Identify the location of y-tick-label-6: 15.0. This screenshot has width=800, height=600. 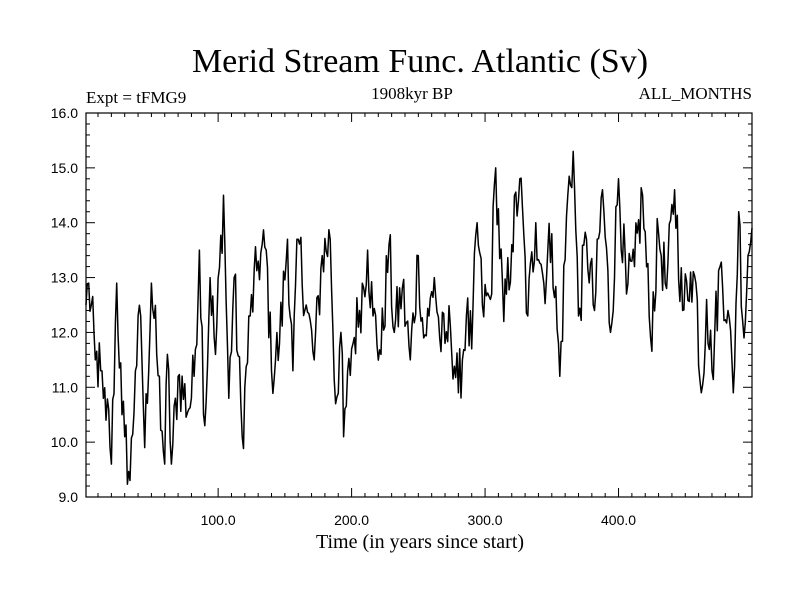
(64, 168).